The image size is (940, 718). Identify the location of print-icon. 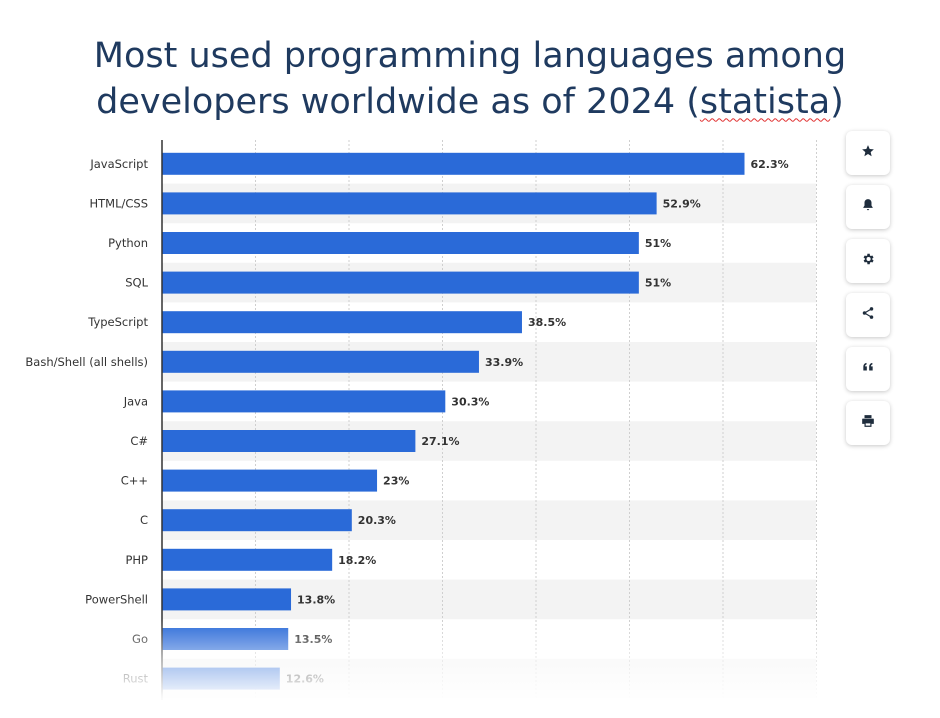
(868, 423).